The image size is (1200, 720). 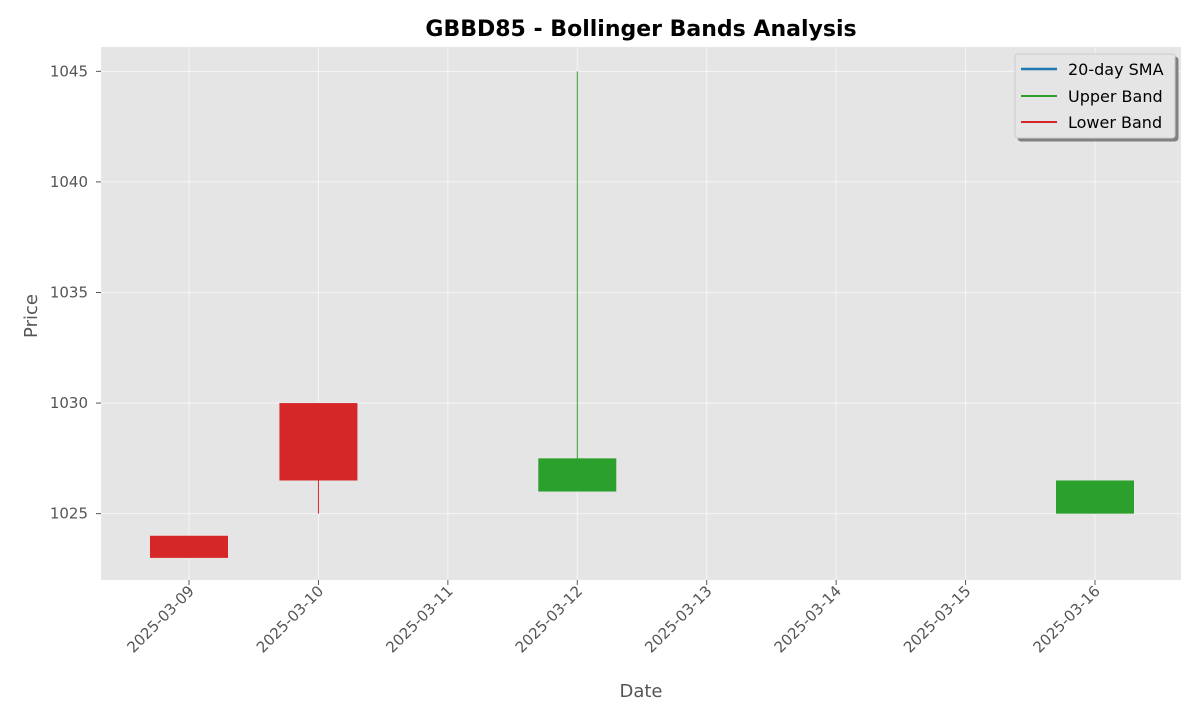 What do you see at coordinates (31, 316) in the screenshot?
I see `y-axis-label: Price` at bounding box center [31, 316].